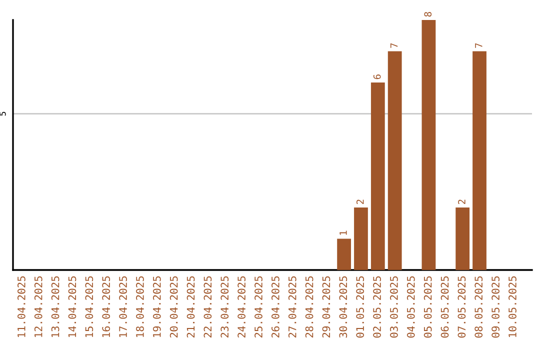  Describe the element at coordinates (343, 307) in the screenshot. I see `x-tick-label: 30.04.2025` at that location.